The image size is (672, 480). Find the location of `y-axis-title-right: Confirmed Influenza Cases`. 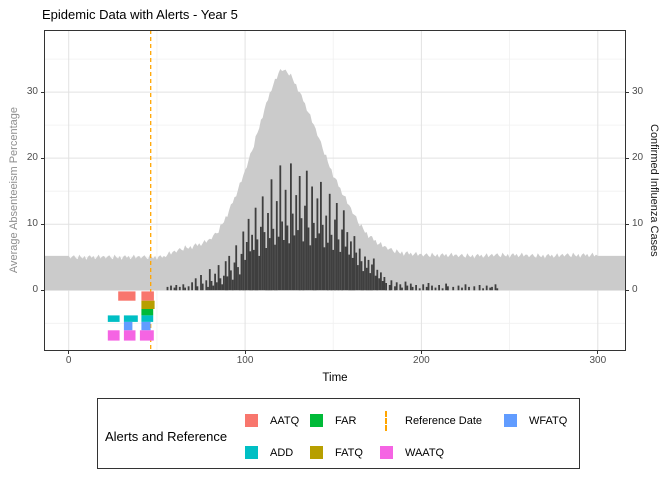

y-axis-title-right: Confirmed Influenza Cases is located at coordinates (654, 190).